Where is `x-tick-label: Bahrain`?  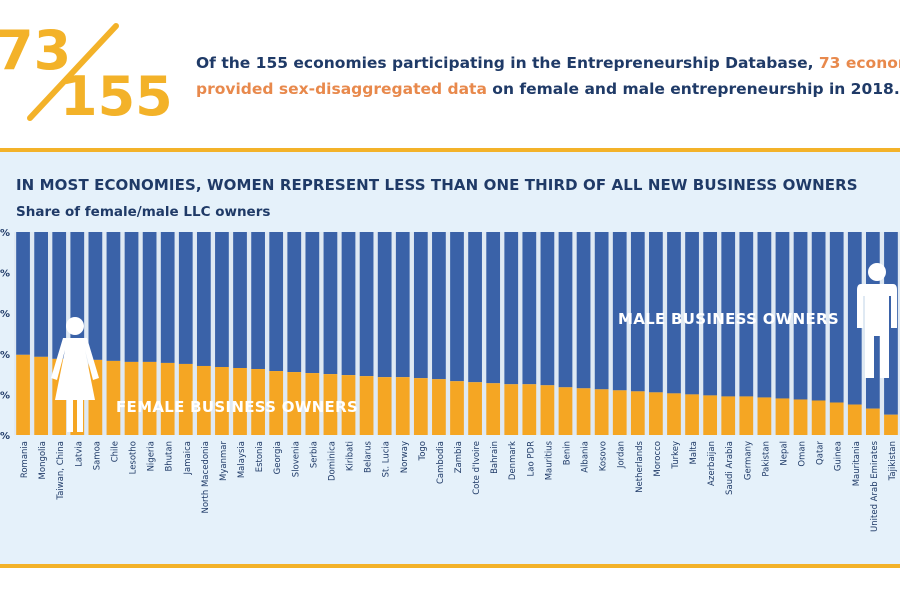
x-tick-label: Bahrain is located at coordinates (495, 457).